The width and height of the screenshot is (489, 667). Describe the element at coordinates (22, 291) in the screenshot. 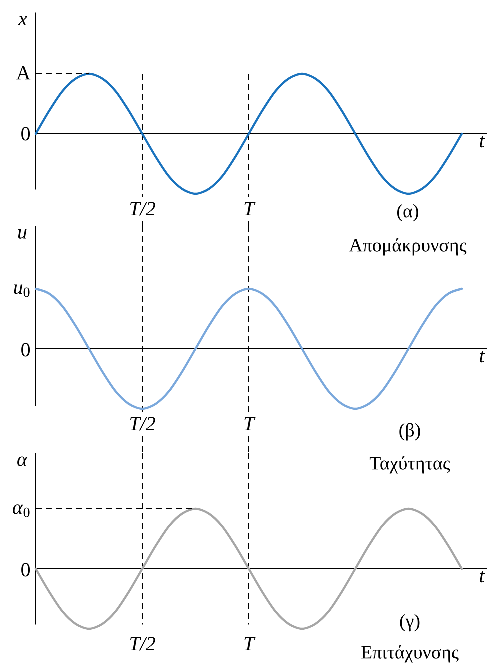

I see `text: u$_{0}$` at that location.